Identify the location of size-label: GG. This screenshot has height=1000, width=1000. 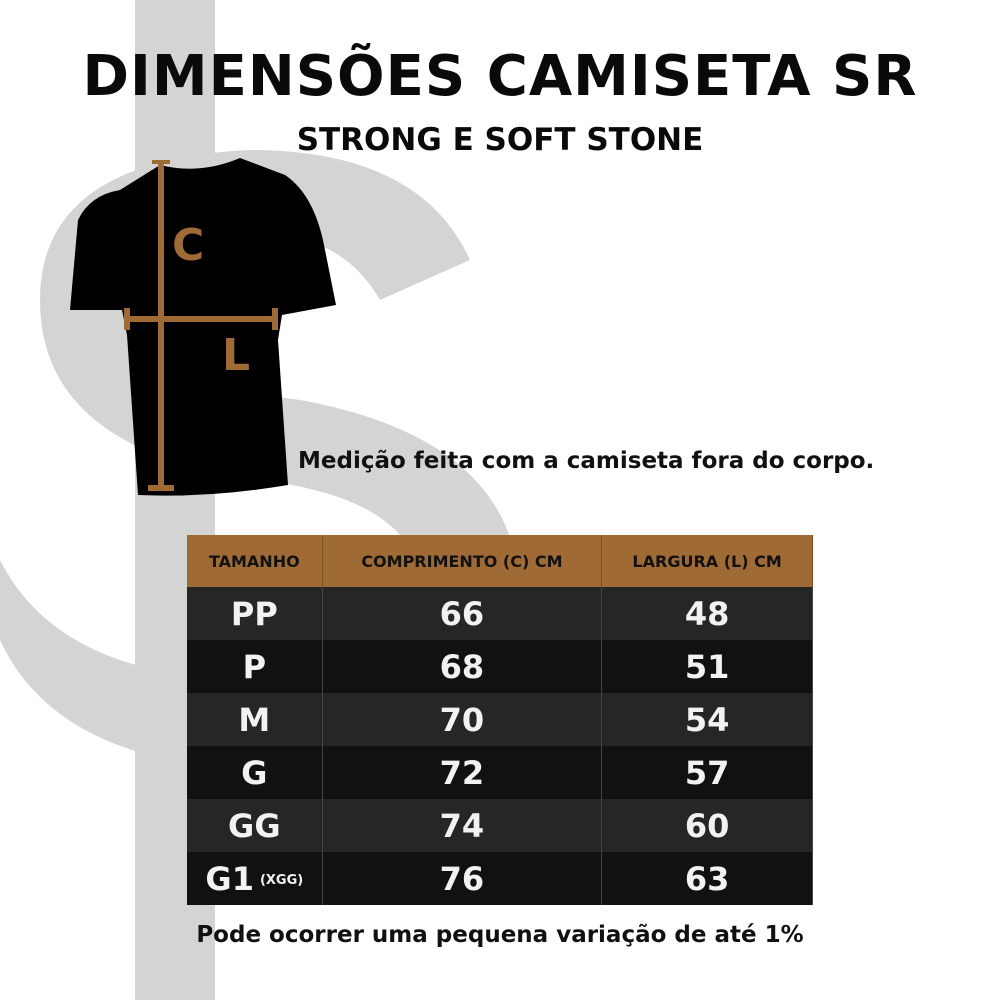
(254, 825).